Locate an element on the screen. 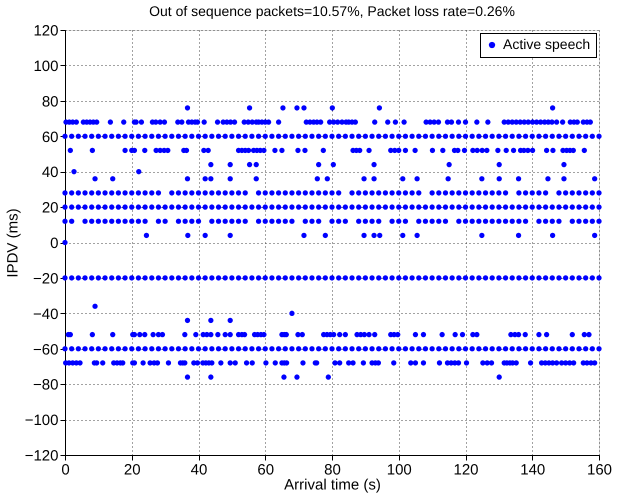 Image resolution: width=624 pixels, height=497 pixels. y-tick-label: 100 is located at coordinates (45, 66).